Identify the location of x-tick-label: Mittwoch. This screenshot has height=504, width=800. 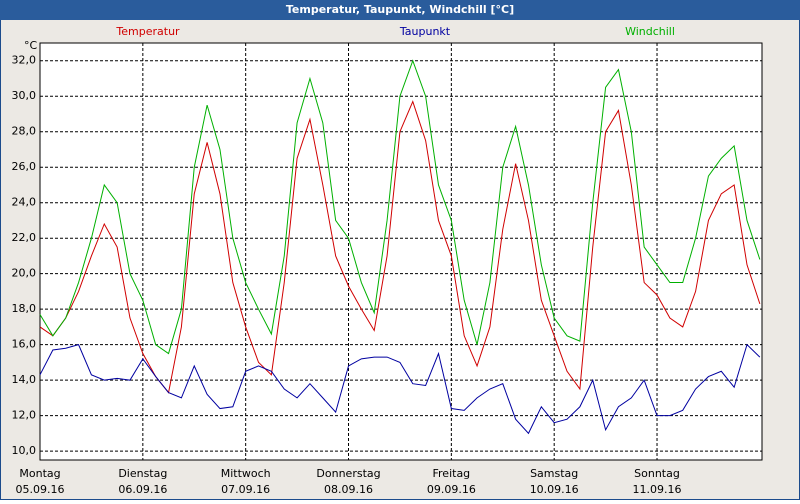
(246, 473).